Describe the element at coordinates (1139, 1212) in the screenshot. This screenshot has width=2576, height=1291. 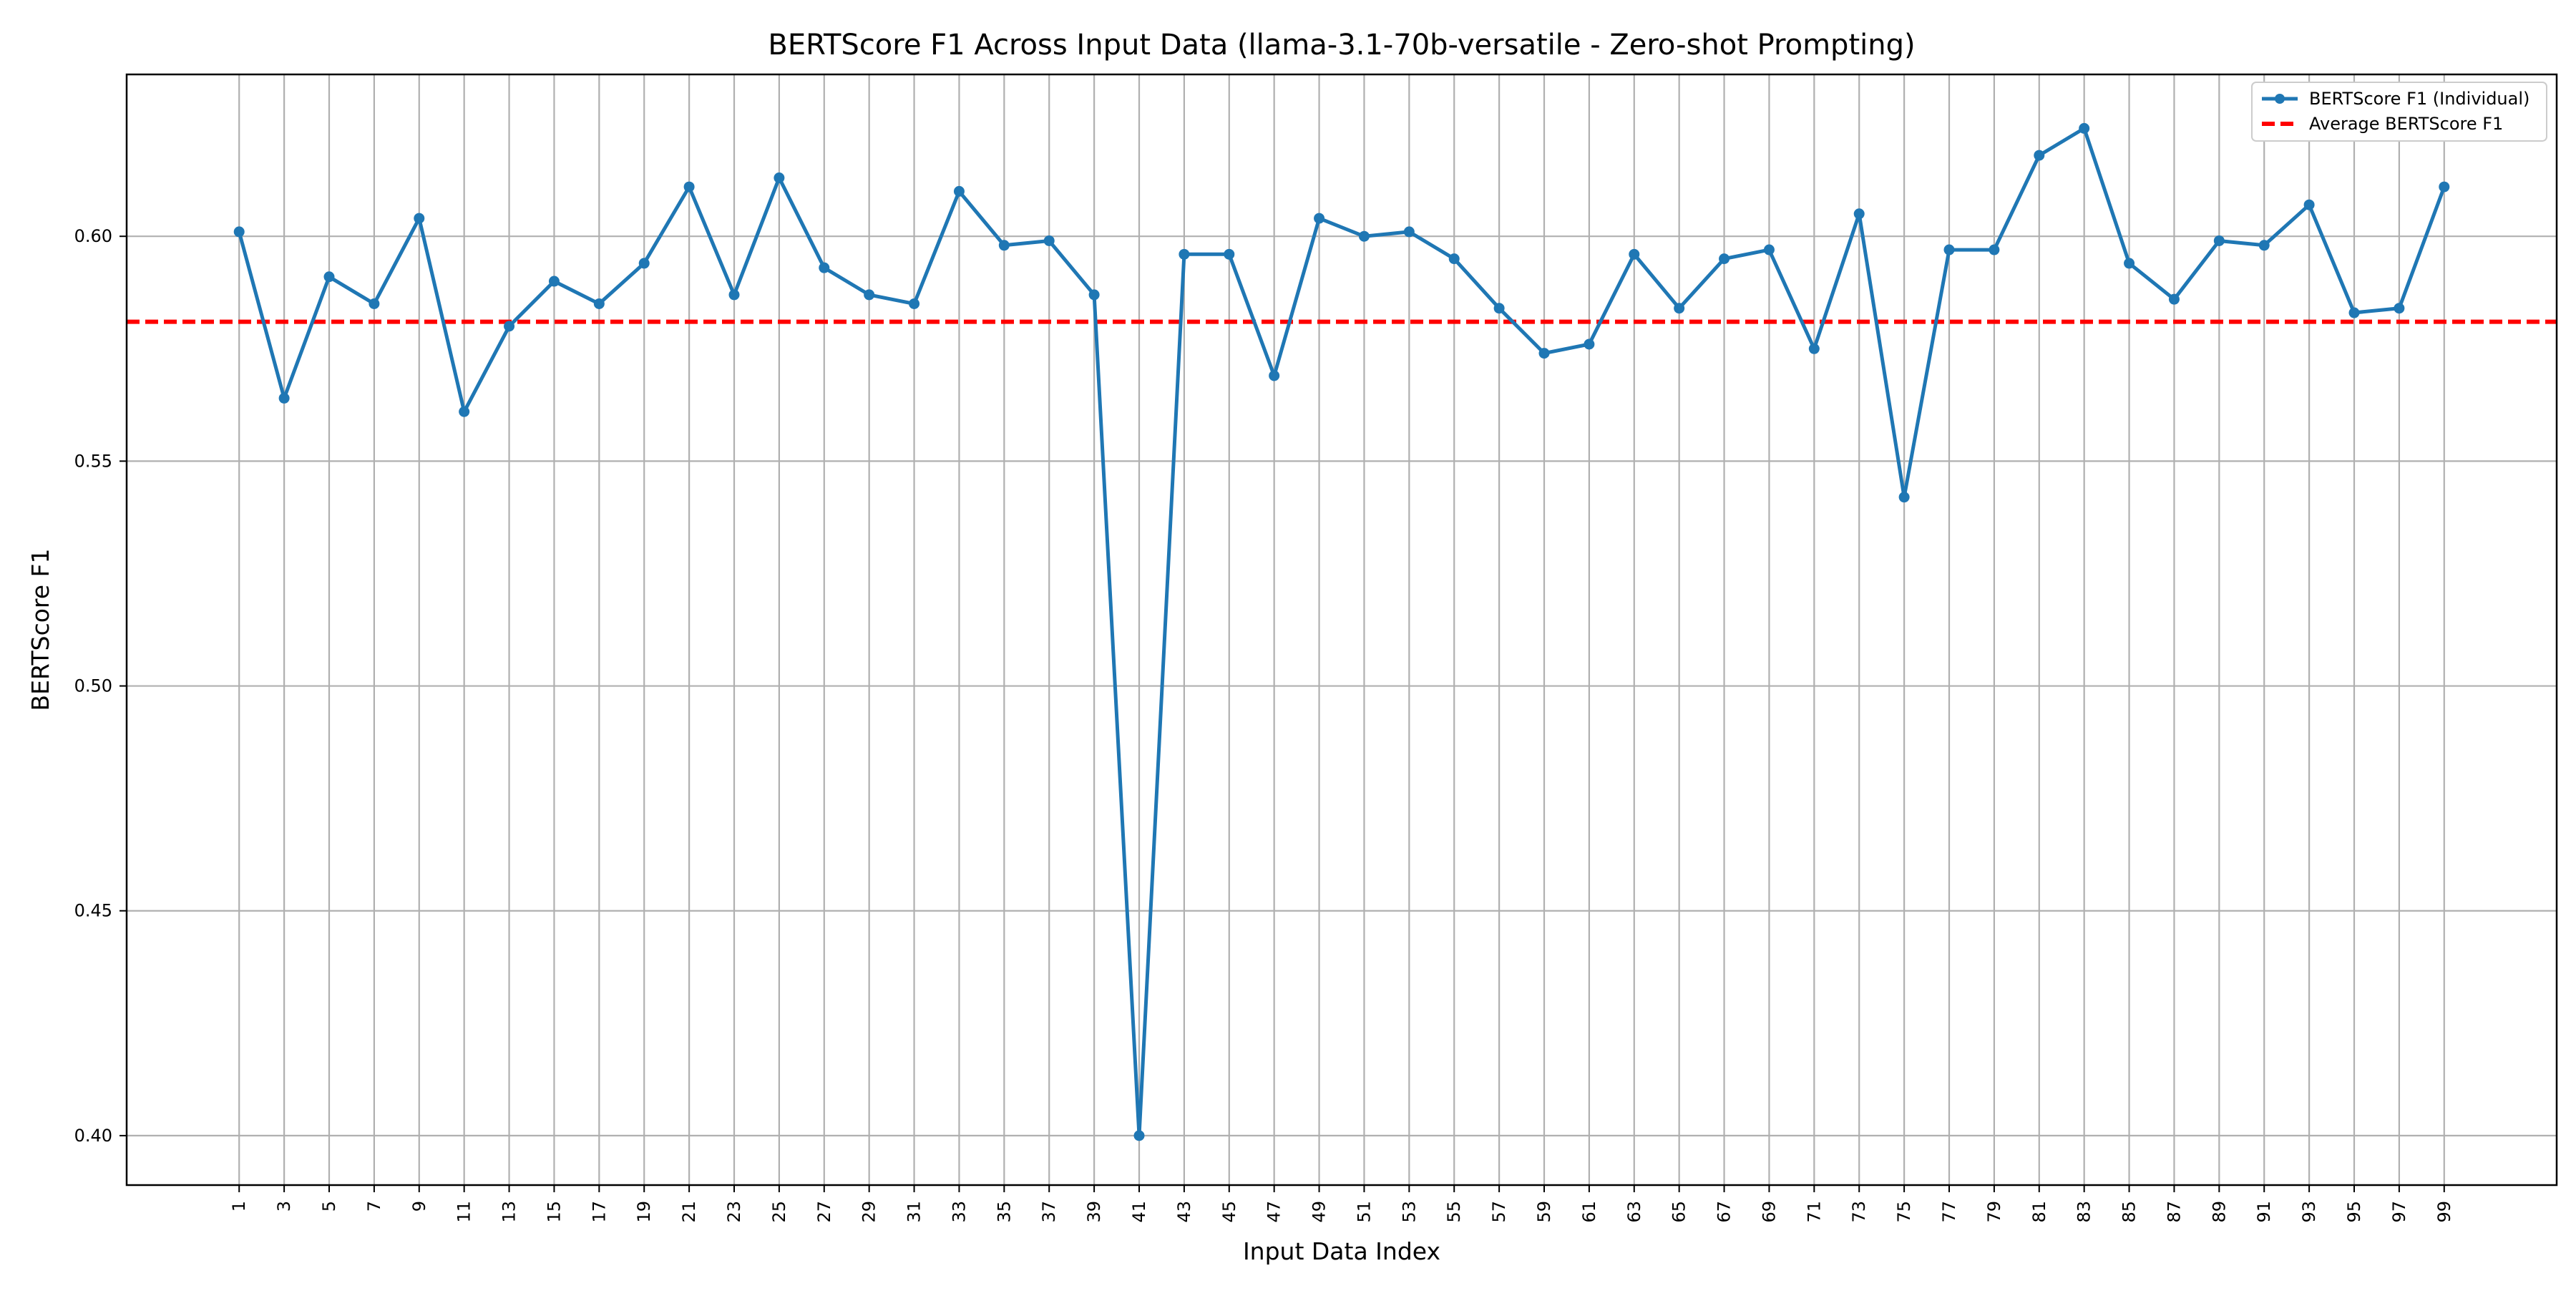
I see `x-tick-label: 41` at that location.